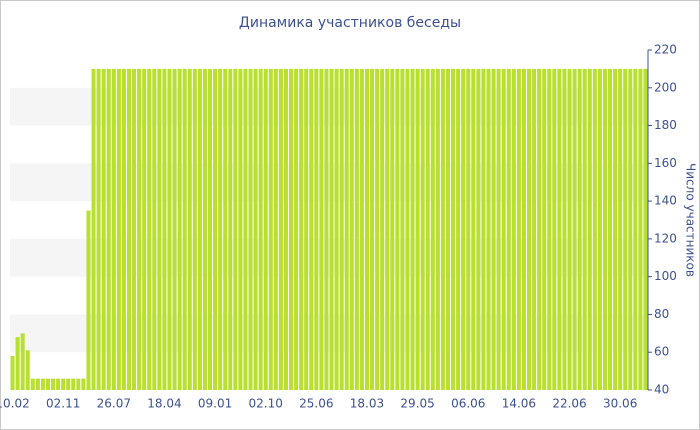 The width and height of the screenshot is (700, 430). What do you see at coordinates (114, 404) in the screenshot?
I see `x-tick-label: 26.07` at bounding box center [114, 404].